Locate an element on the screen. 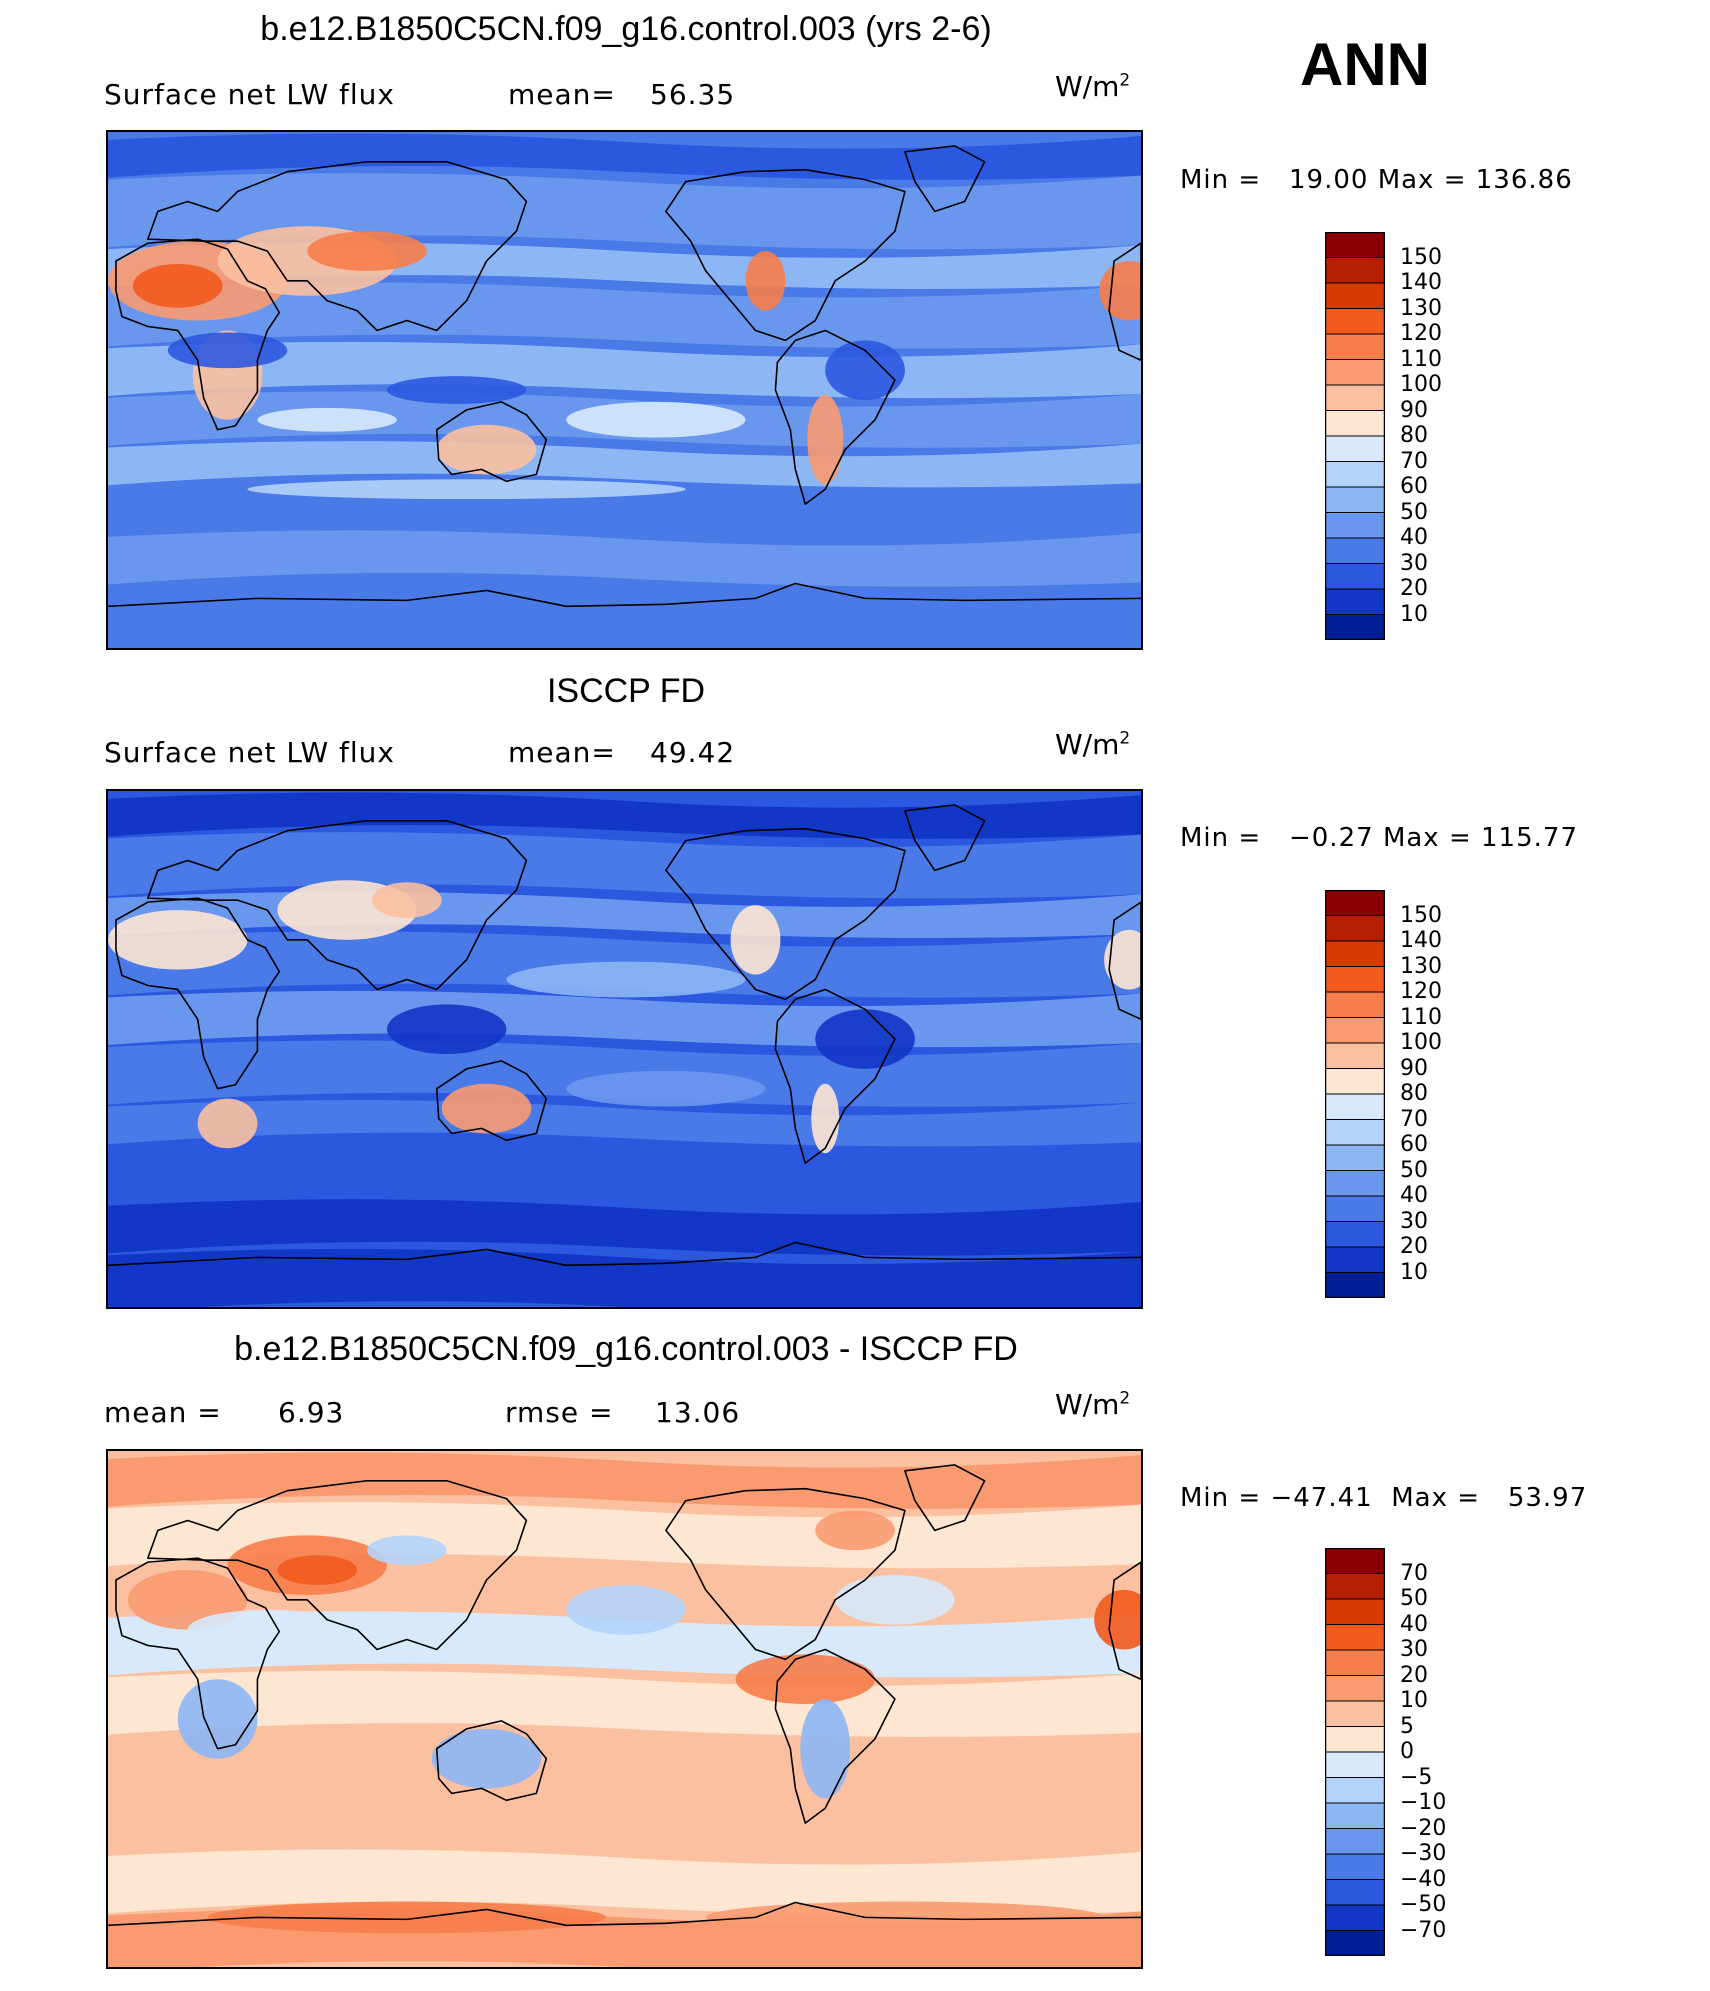 The image size is (1710, 1991). panel-2-variable-label: Surface net LW flux is located at coordinates (249, 752).